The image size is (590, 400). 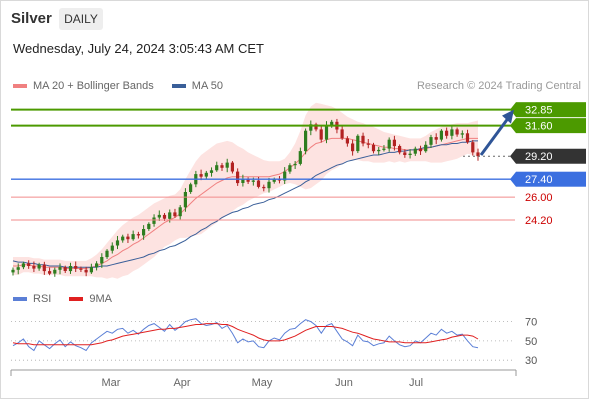 I want to click on forecast-arrow-head, so click(x=508, y=116).